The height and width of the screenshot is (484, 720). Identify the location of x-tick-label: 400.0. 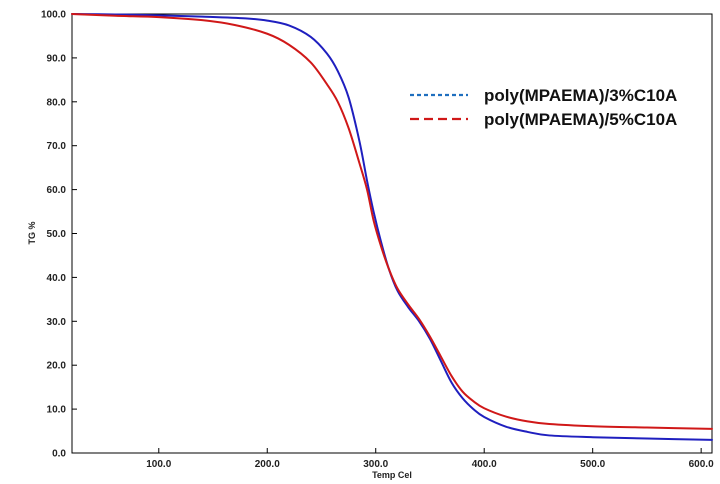
(484, 464).